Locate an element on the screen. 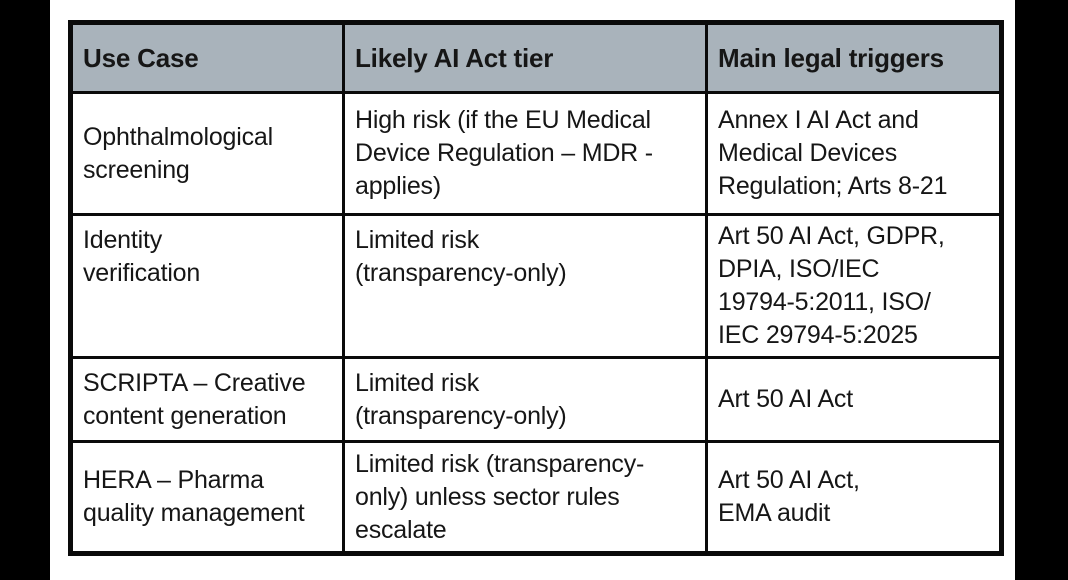  cell-use-case: Ophthalmological screening is located at coordinates (207, 153).